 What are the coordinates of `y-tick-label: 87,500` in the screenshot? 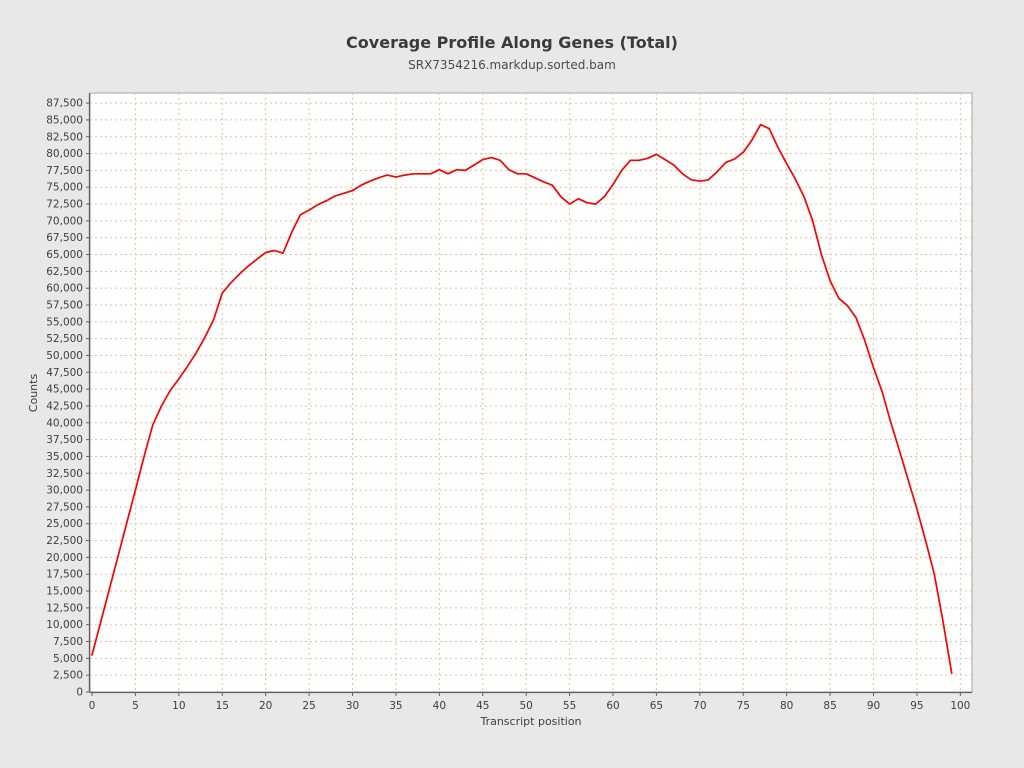 It's located at (64, 104).